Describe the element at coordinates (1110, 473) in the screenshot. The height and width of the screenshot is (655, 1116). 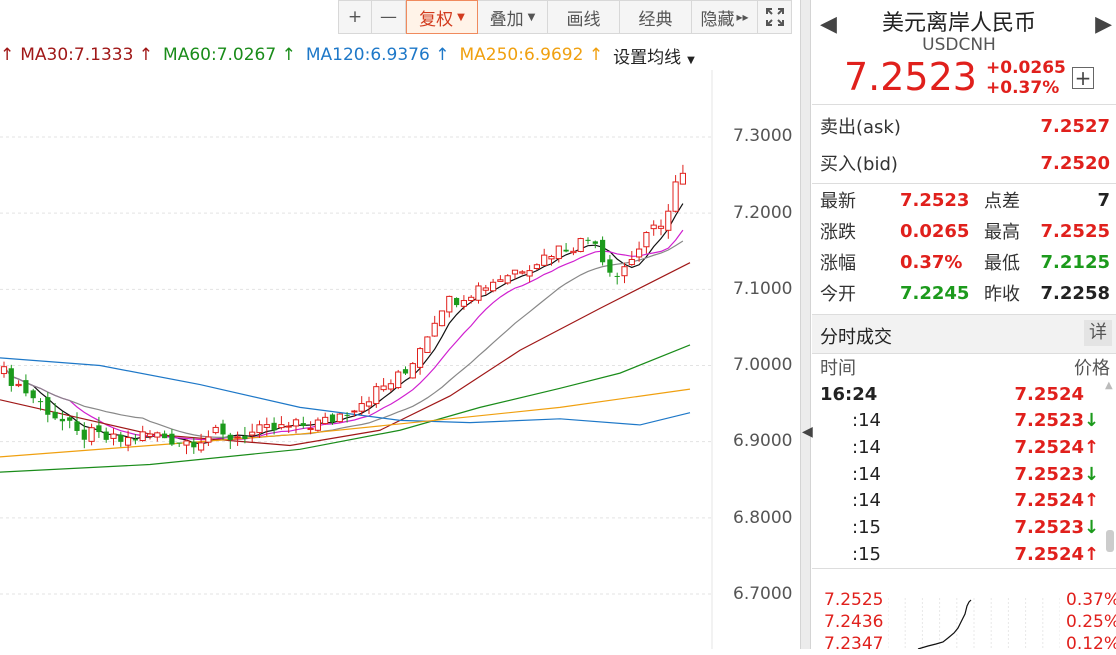
I see `ticks-scrollbar: ▲` at that location.